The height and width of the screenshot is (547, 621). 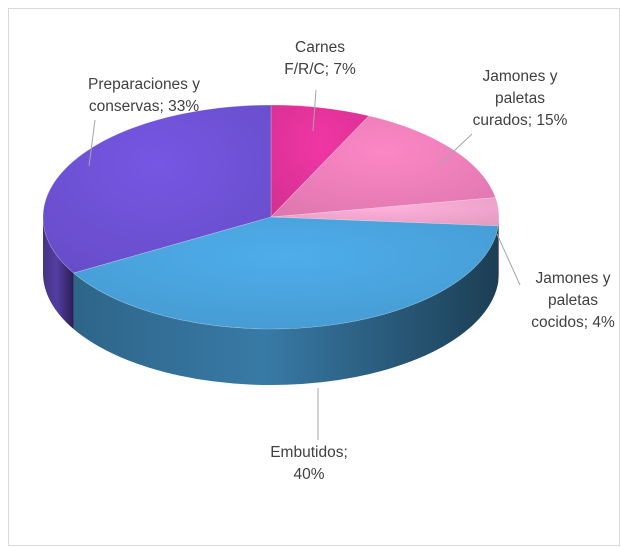 What do you see at coordinates (157, 189) in the screenshot?
I see `pie-slice-preparaciones-y-conservas` at bounding box center [157, 189].